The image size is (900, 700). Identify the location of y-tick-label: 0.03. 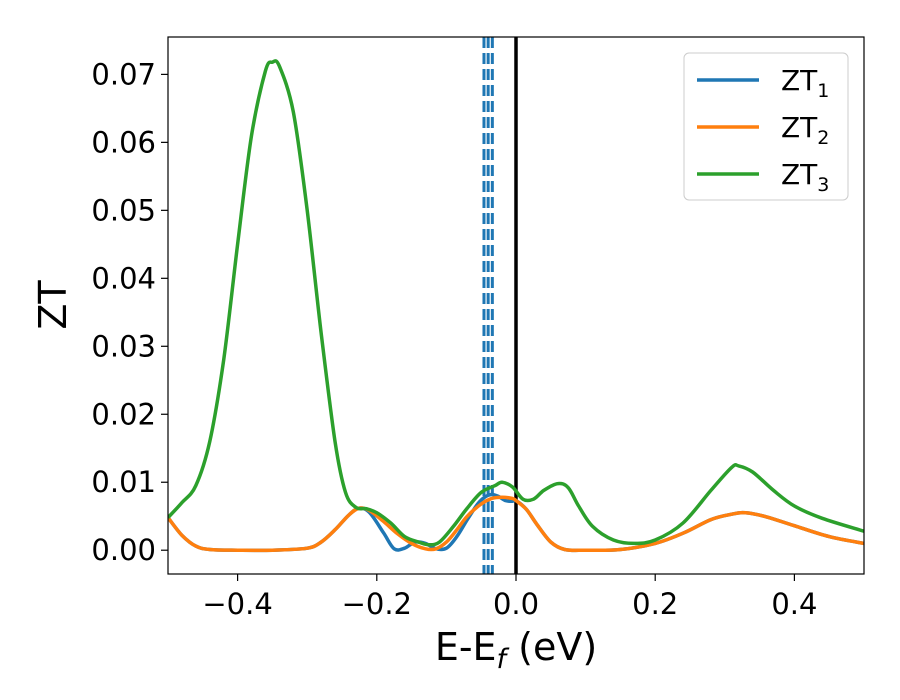
(123, 346).